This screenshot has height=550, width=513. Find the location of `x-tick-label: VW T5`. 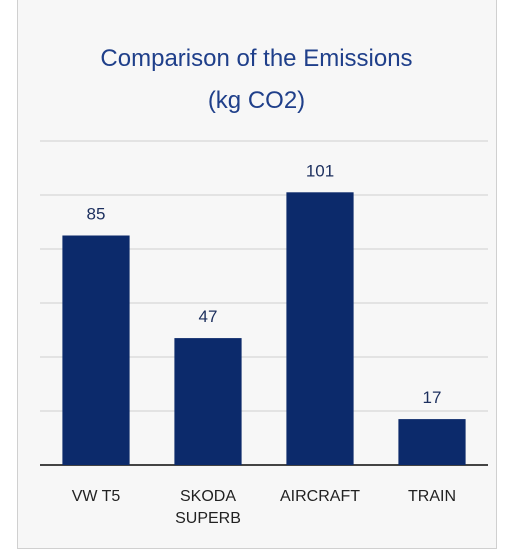

x-tick-label: VW T5 is located at coordinates (96, 496).